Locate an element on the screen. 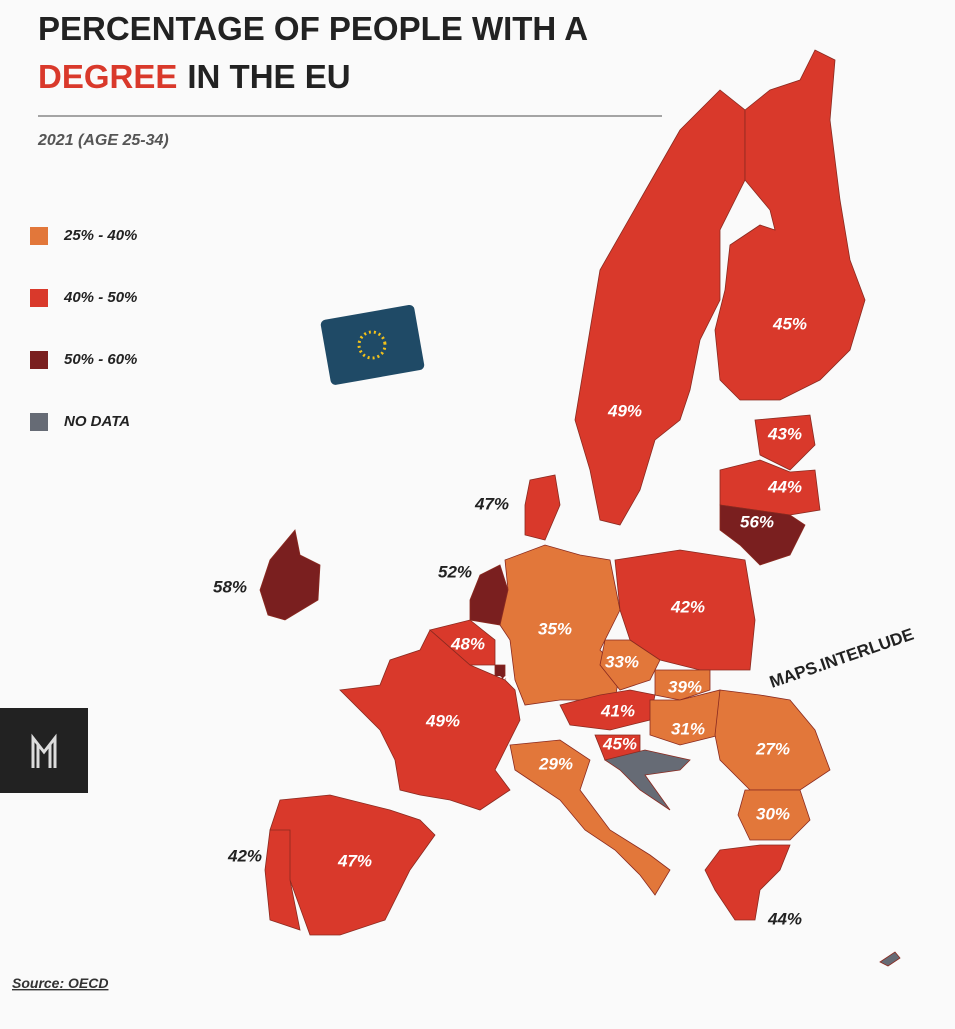 The height and width of the screenshot is (1029, 955). legend-label: 25% - 40% is located at coordinates (100, 235).